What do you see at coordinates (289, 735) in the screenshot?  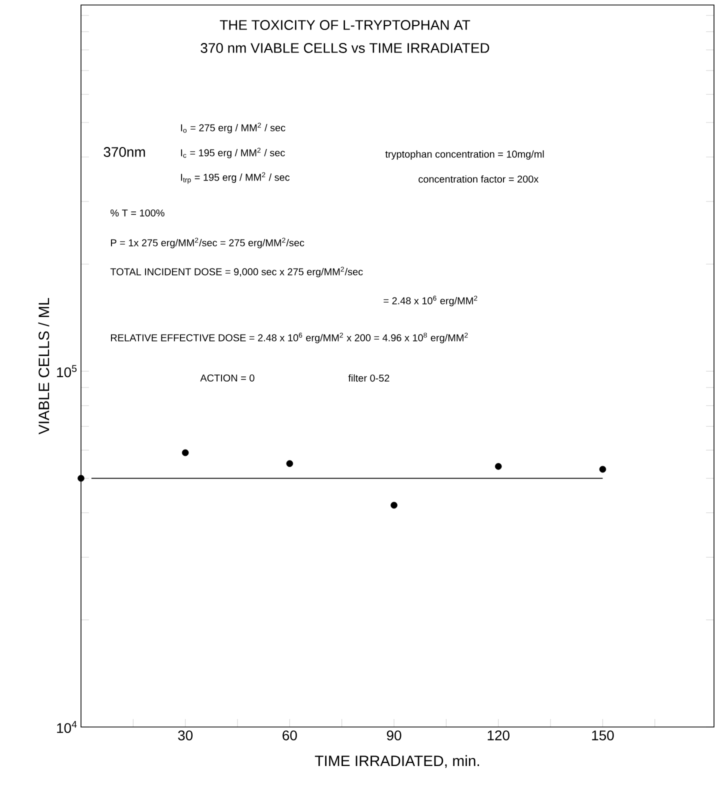 I see `x-tick-label: 60` at bounding box center [289, 735].